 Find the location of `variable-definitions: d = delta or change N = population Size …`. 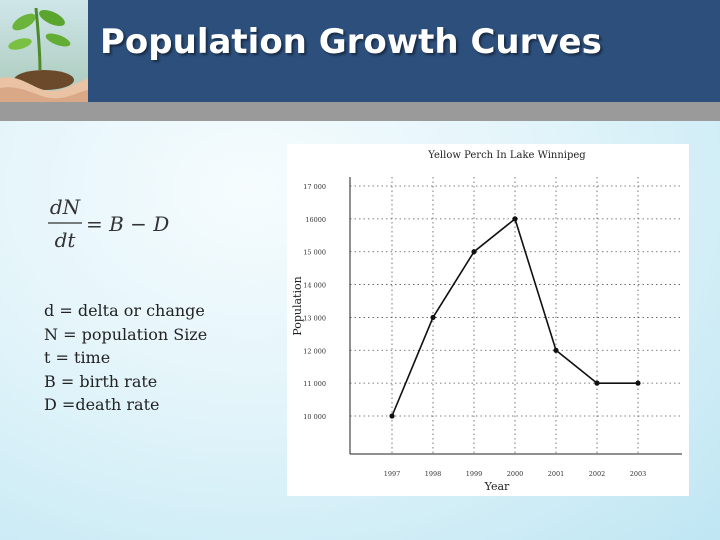

variable-definitions: d = delta or change N = population Size … is located at coordinates (125, 358).